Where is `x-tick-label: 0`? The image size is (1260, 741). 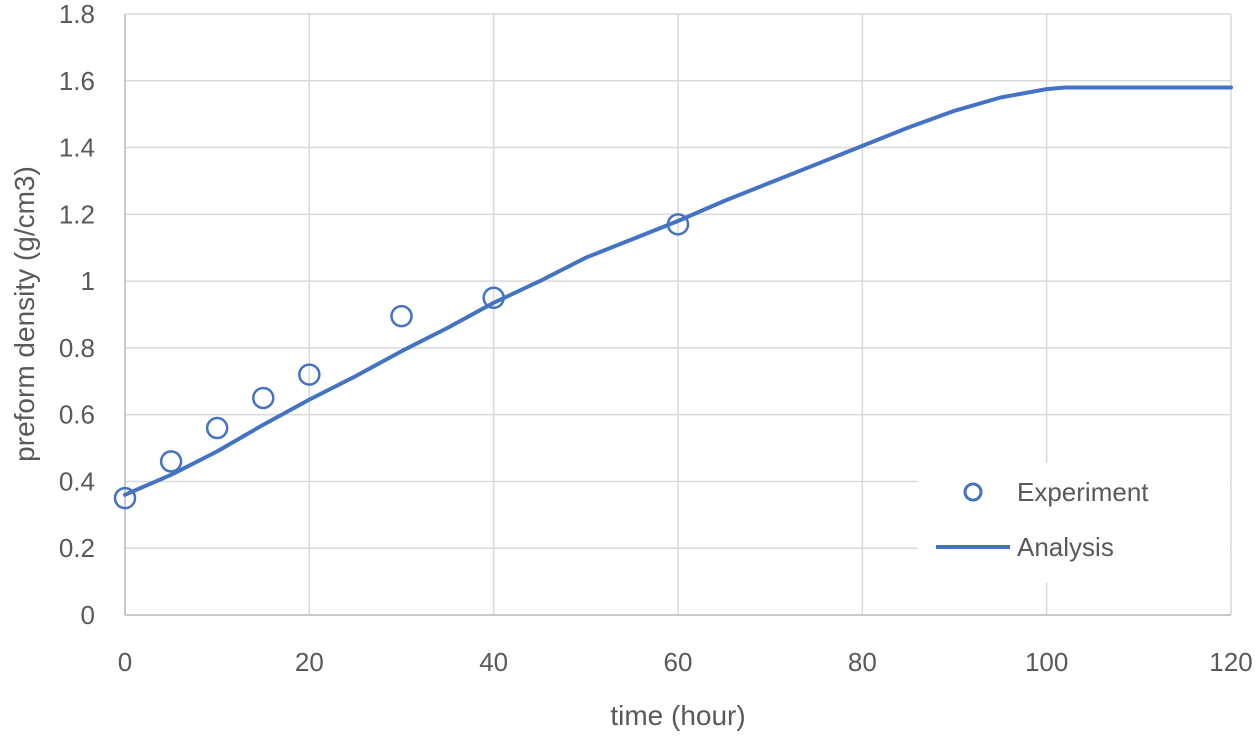 x-tick-label: 0 is located at coordinates (125, 662).